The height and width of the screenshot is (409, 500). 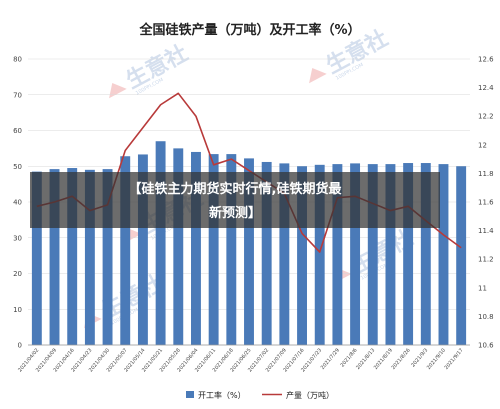 I want to click on legend-line-label: 产量（万吨）, so click(x=310, y=395).